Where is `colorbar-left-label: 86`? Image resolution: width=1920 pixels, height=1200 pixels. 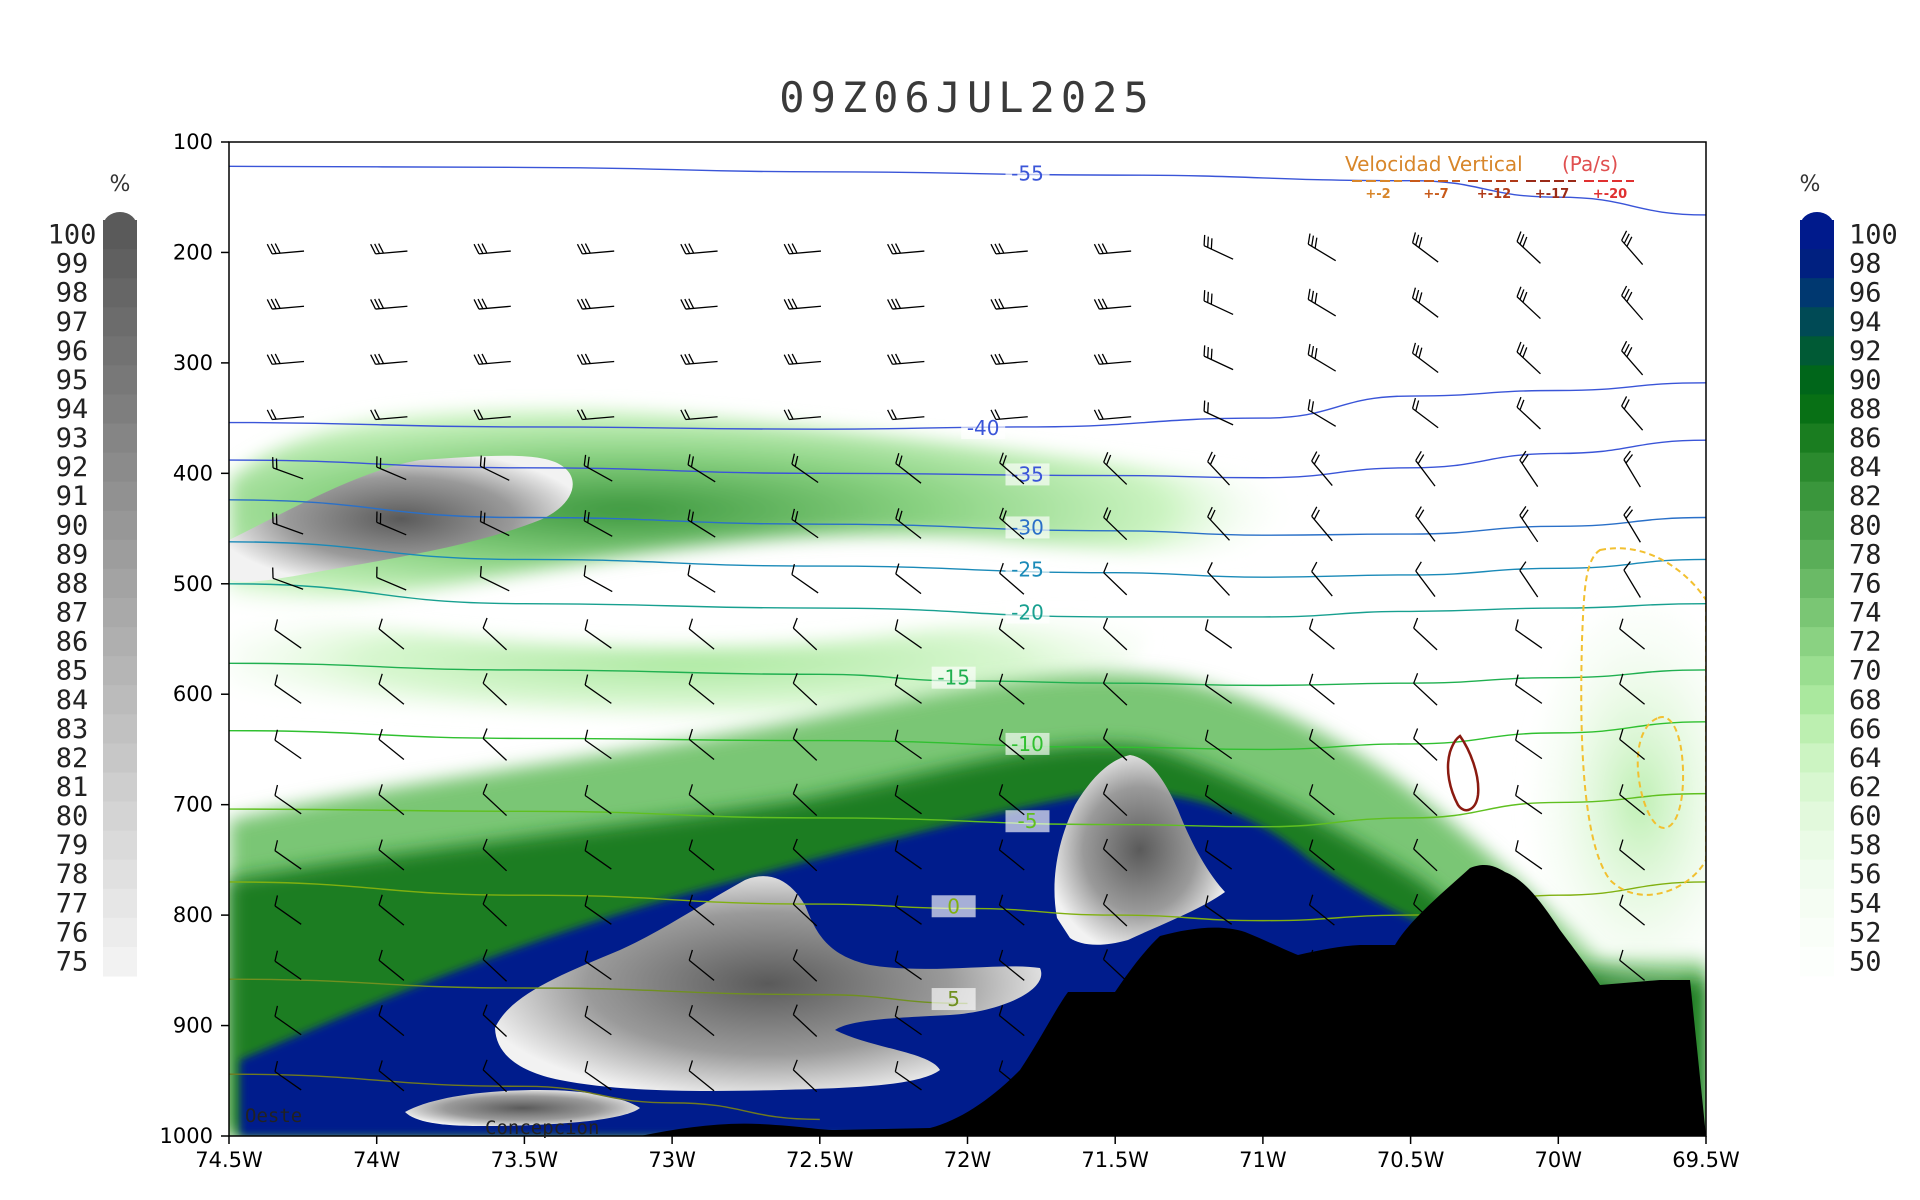 colorbar-left-label: 86 is located at coordinates (72, 642).